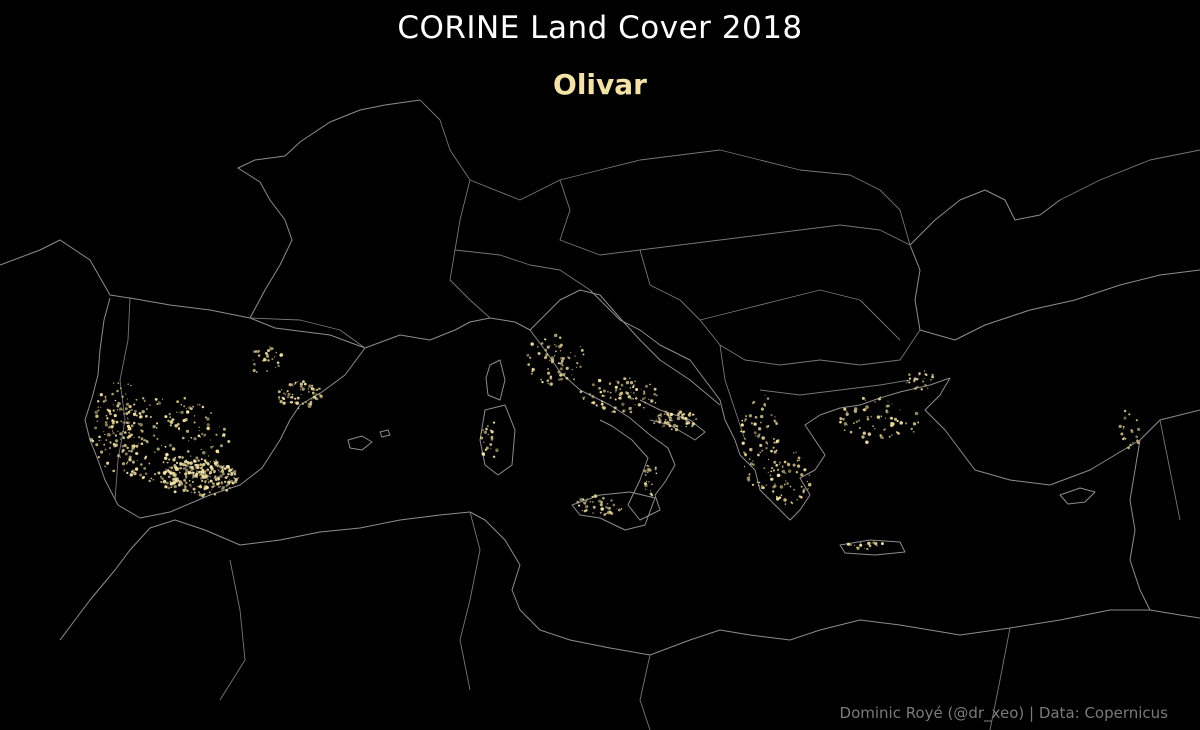  What do you see at coordinates (835, 387) in the screenshot?
I see `border-greece-north` at bounding box center [835, 387].